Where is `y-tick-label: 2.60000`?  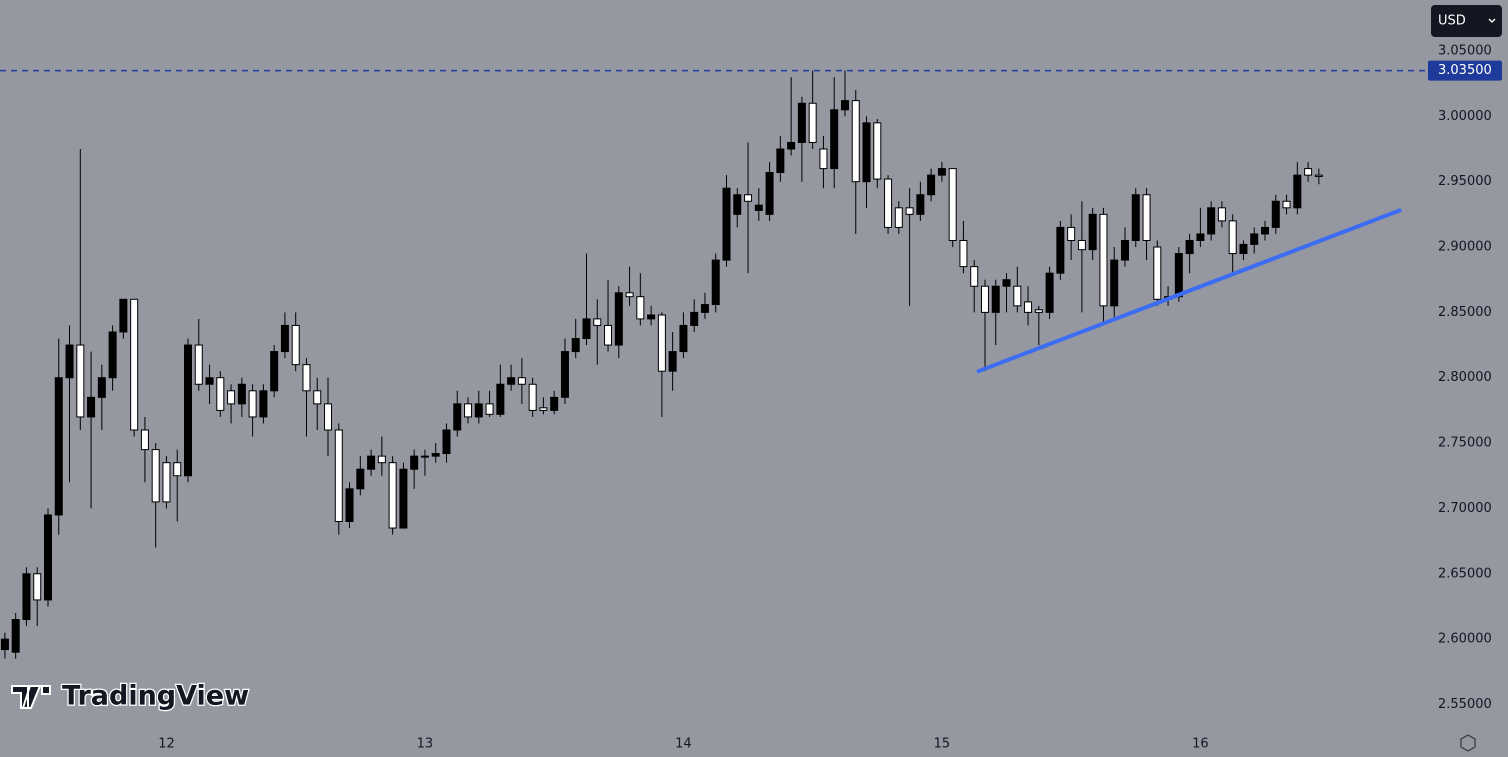
y-tick-label: 2.60000 is located at coordinates (1465, 639).